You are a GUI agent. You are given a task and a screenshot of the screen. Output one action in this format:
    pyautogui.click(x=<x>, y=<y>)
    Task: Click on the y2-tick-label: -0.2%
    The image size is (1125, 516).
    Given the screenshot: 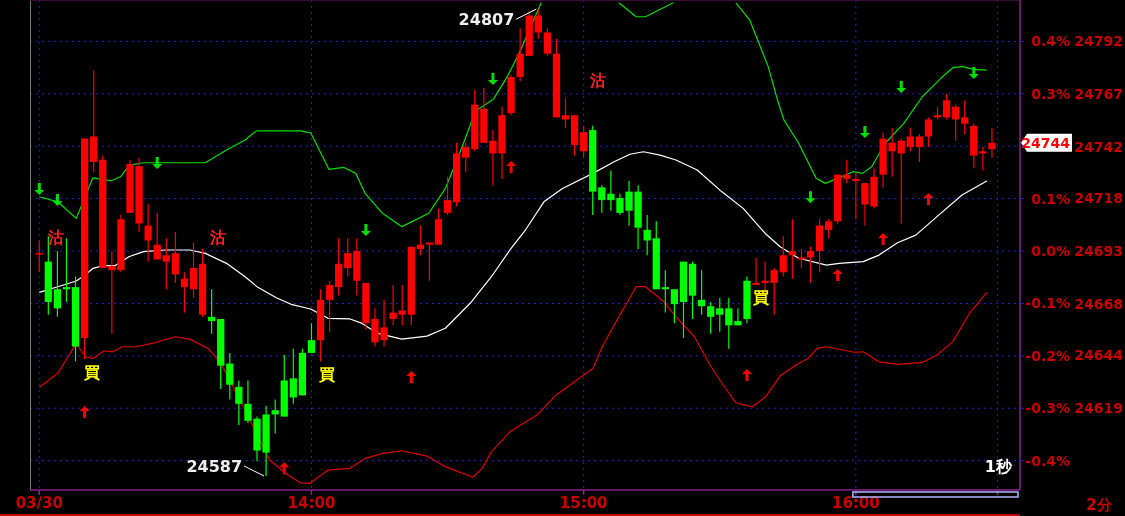 What is the action you would take?
    pyautogui.click(x=1047, y=355)
    